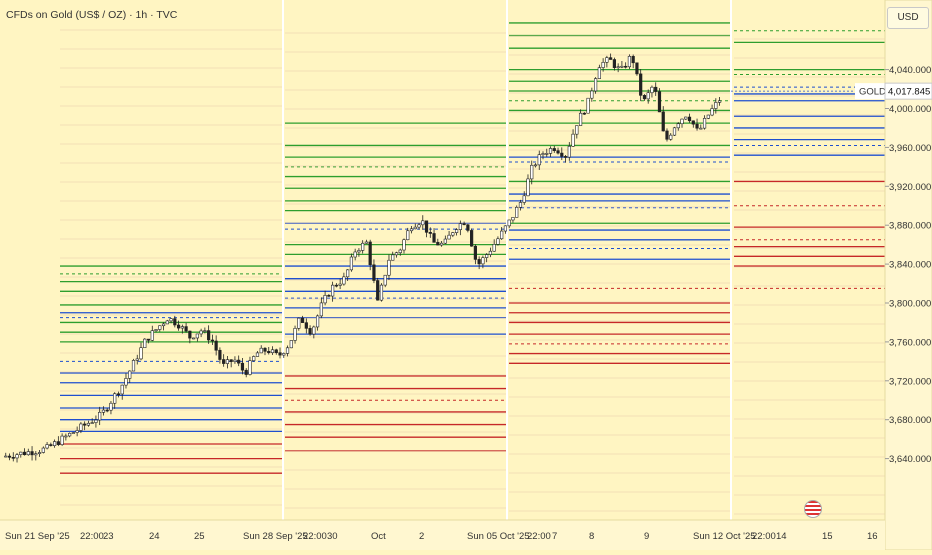  Describe the element at coordinates (498, 536) in the screenshot. I see `x-tick-label: Sun 05 Oct '25` at that location.